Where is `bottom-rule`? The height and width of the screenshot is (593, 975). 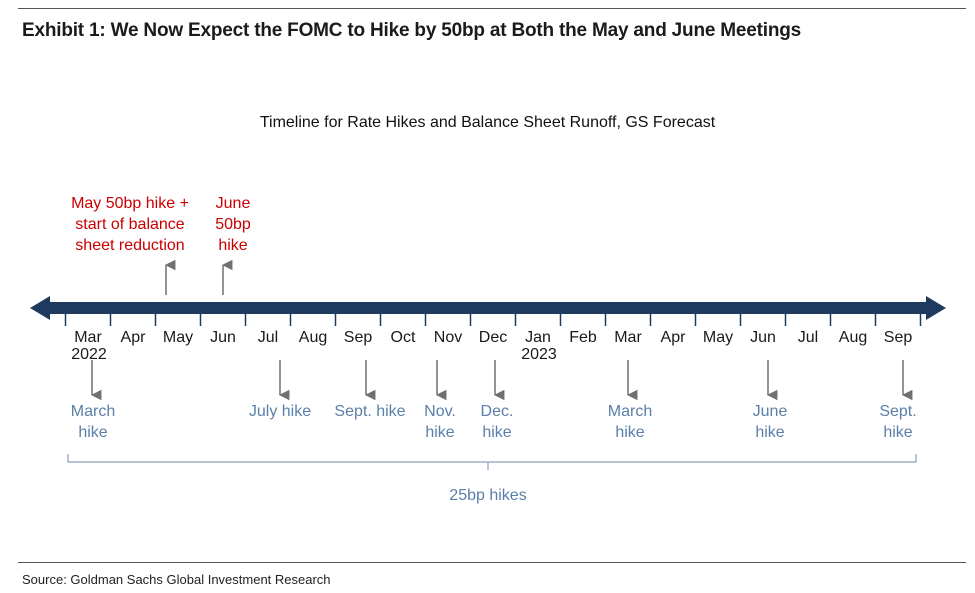 bottom-rule is located at coordinates (492, 562).